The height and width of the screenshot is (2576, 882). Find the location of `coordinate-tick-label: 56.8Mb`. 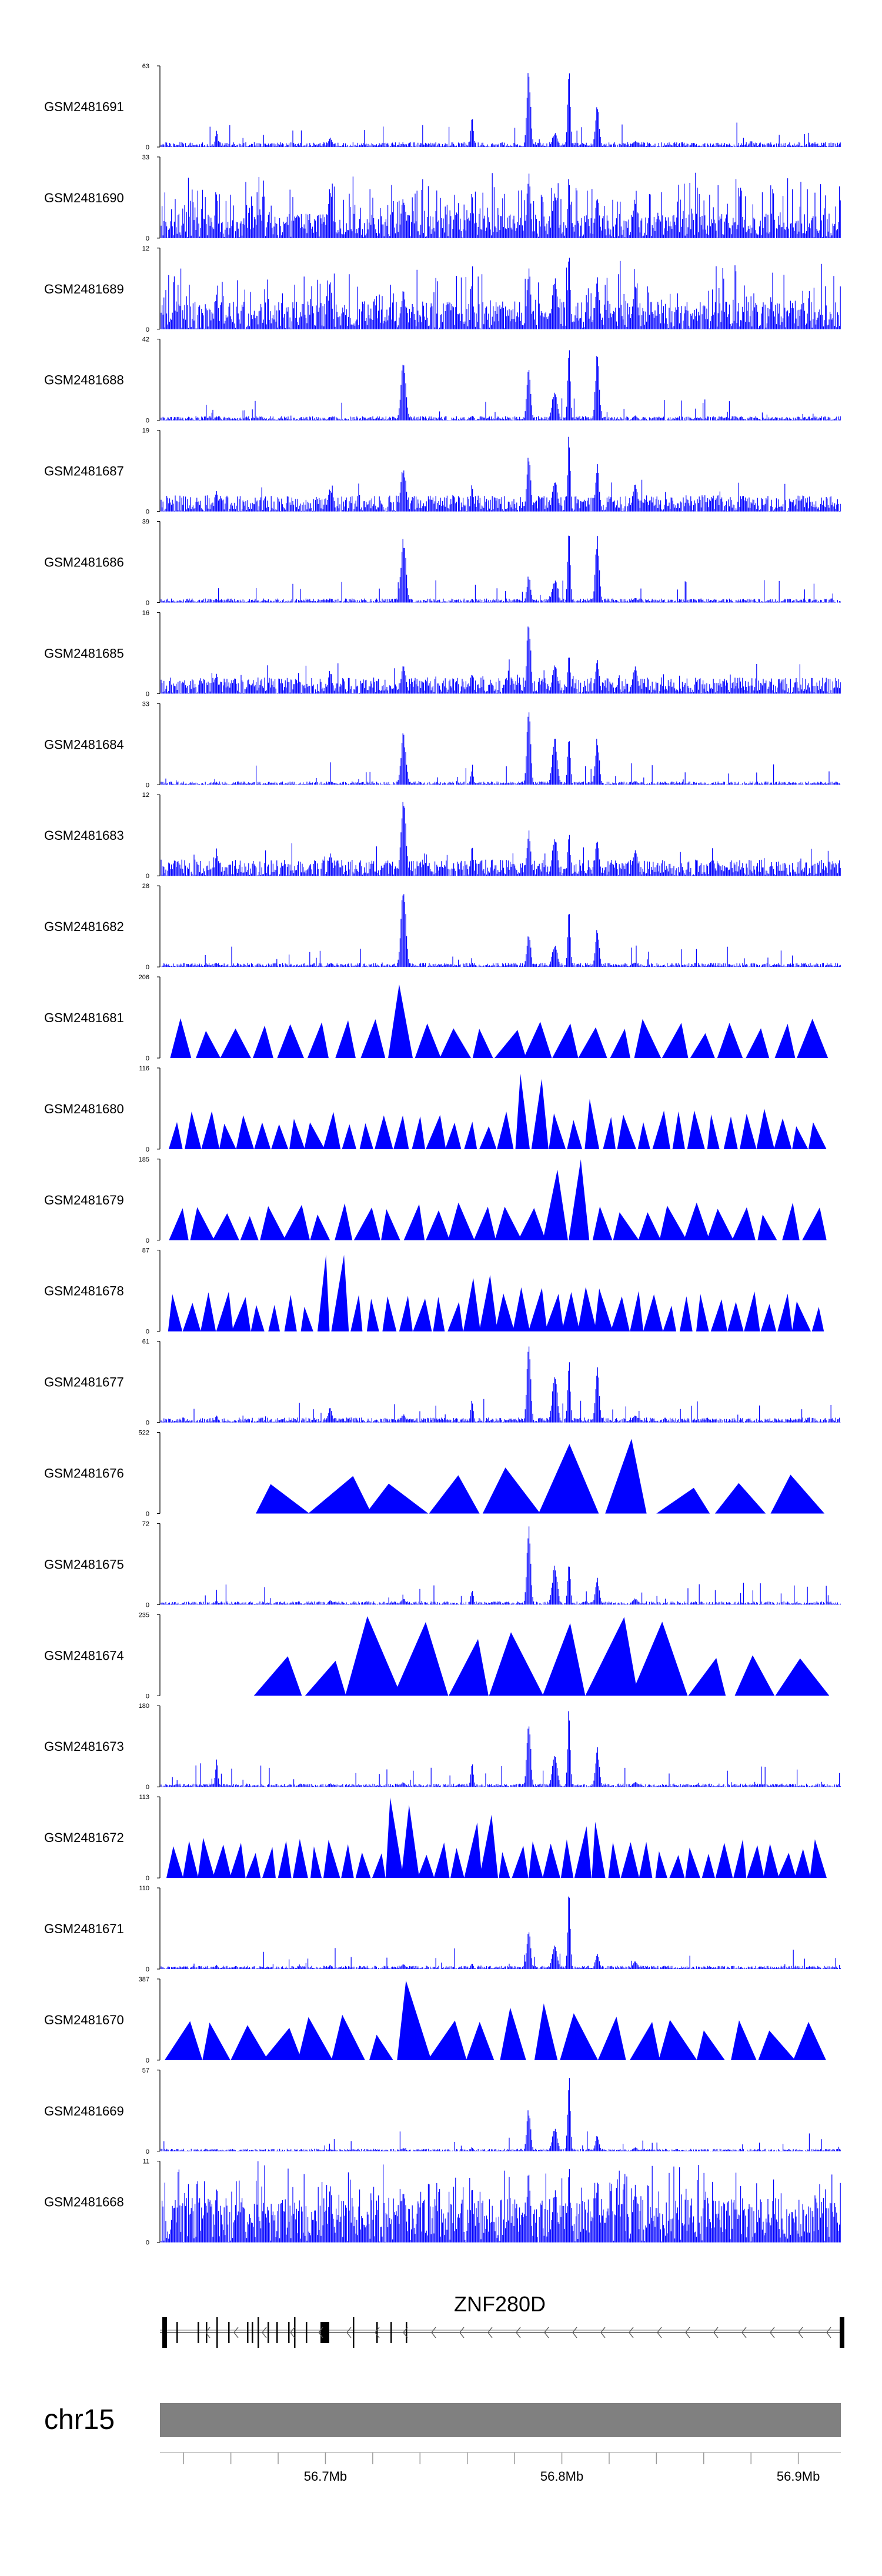

coordinate-tick-label: 56.8Mb is located at coordinates (561, 2476).